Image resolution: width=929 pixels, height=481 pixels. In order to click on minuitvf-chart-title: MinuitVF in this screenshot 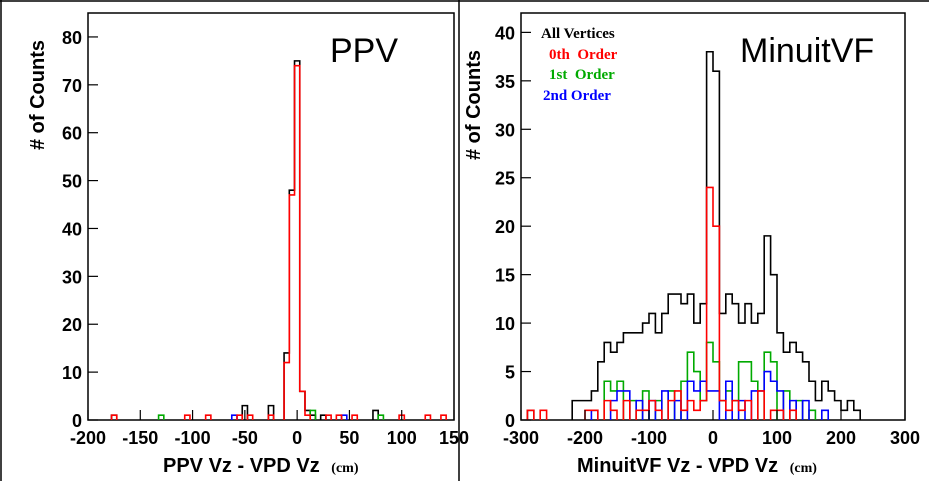, I will do `click(807, 51)`.